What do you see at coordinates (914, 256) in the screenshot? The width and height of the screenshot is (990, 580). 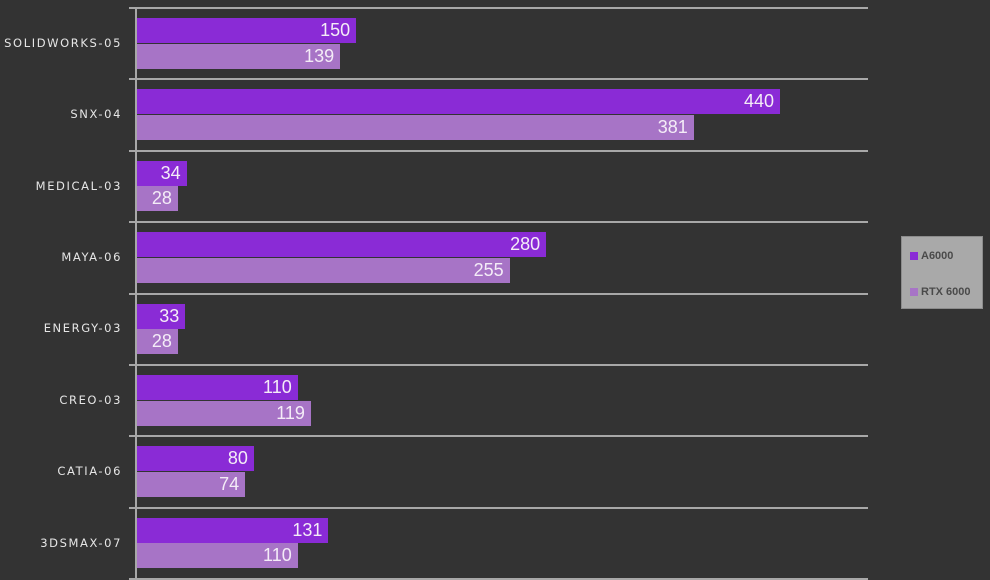 I see `legend-swatch-a6000-icon` at bounding box center [914, 256].